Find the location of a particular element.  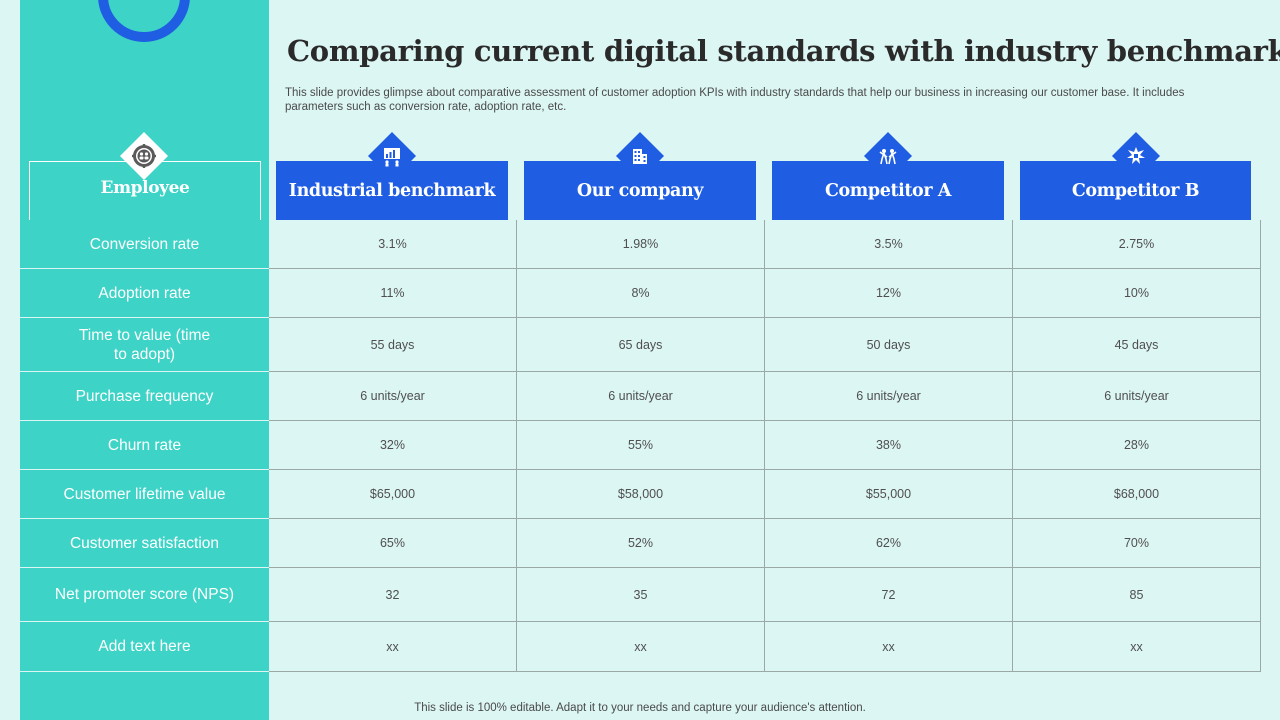

table-cell: 2.75% is located at coordinates (1137, 244).